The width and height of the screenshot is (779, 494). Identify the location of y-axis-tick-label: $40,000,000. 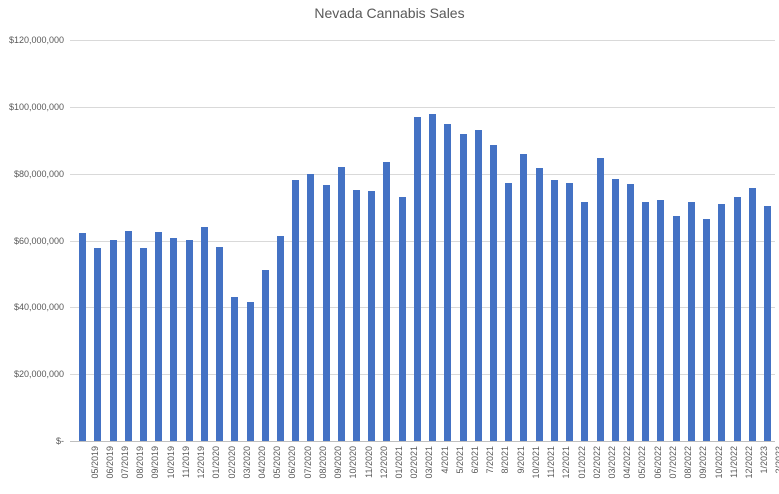
(38, 307).